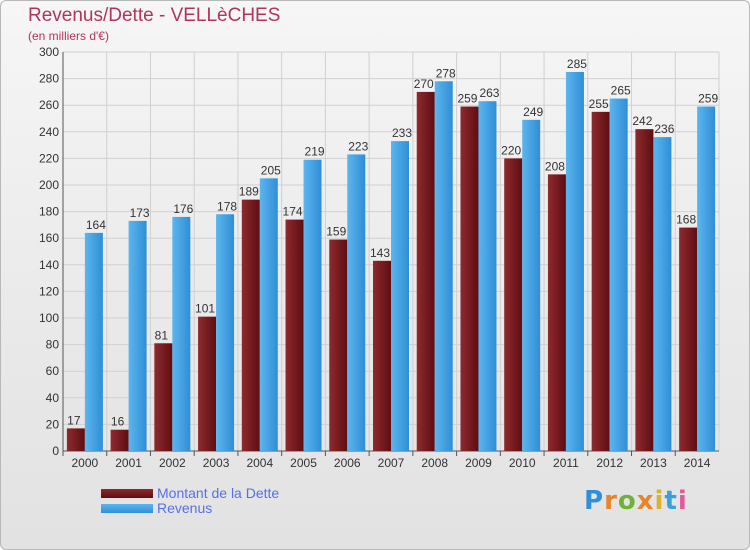  I want to click on bar-debt-2014, so click(688, 339).